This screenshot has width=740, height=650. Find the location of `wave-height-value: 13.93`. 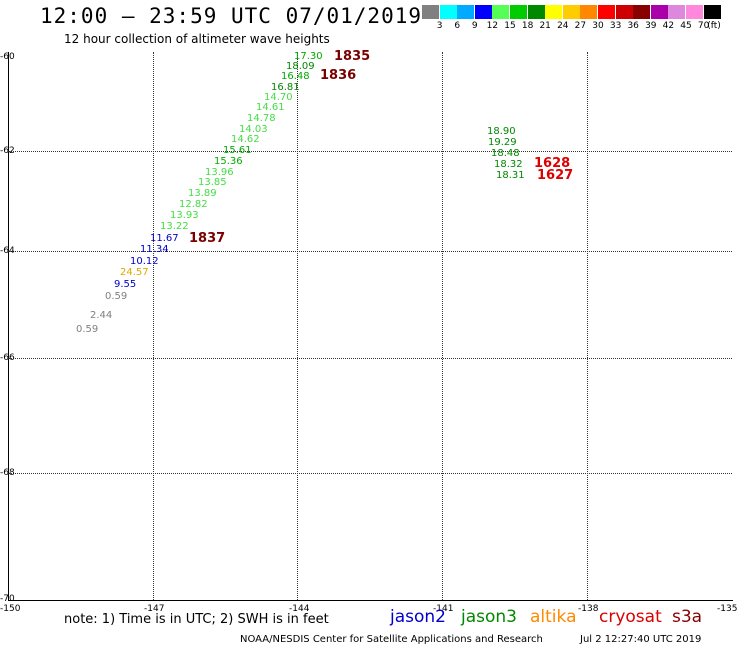

wave-height-value: 13.93 is located at coordinates (184, 215).